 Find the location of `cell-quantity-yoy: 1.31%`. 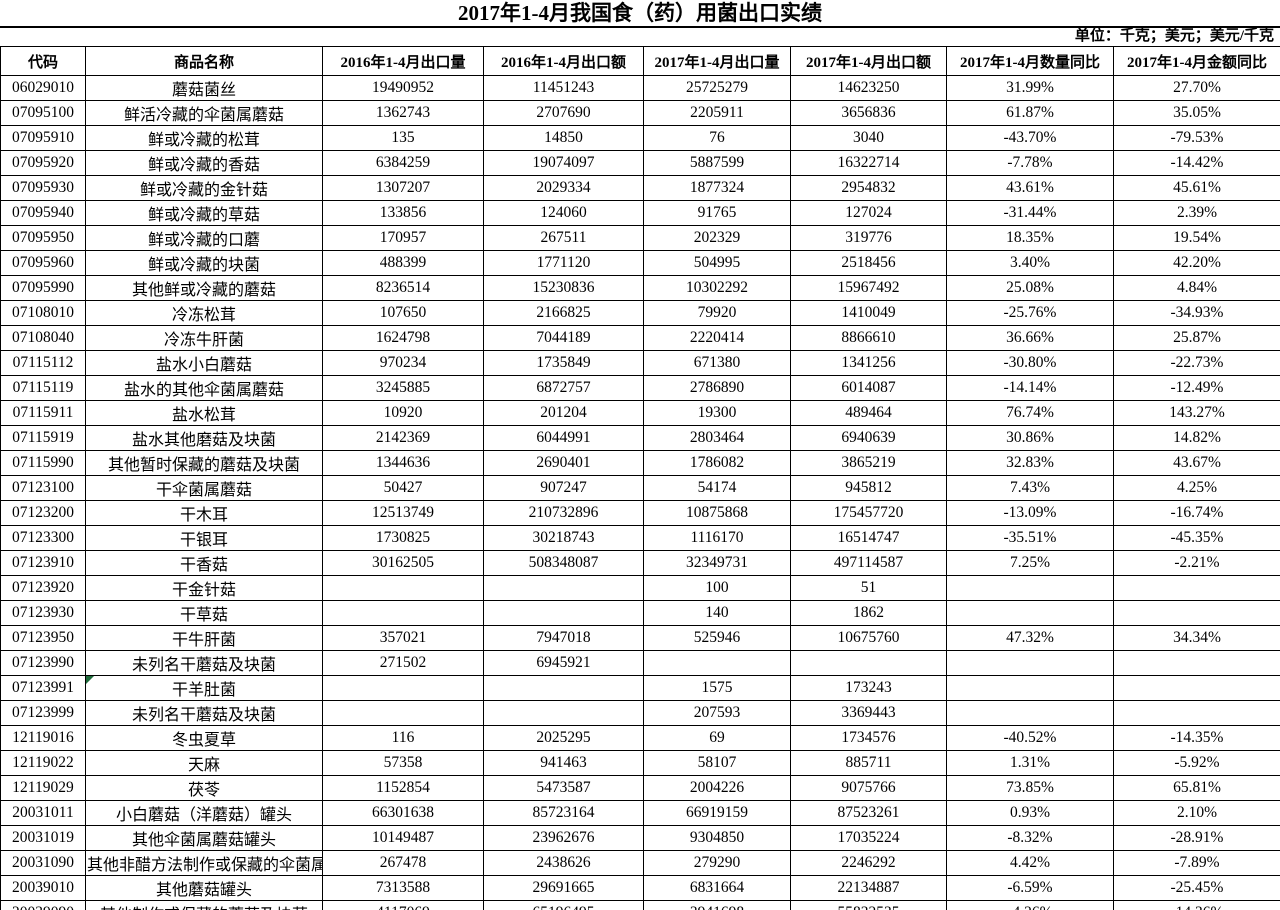

cell-quantity-yoy: 1.31% is located at coordinates (1030, 763).